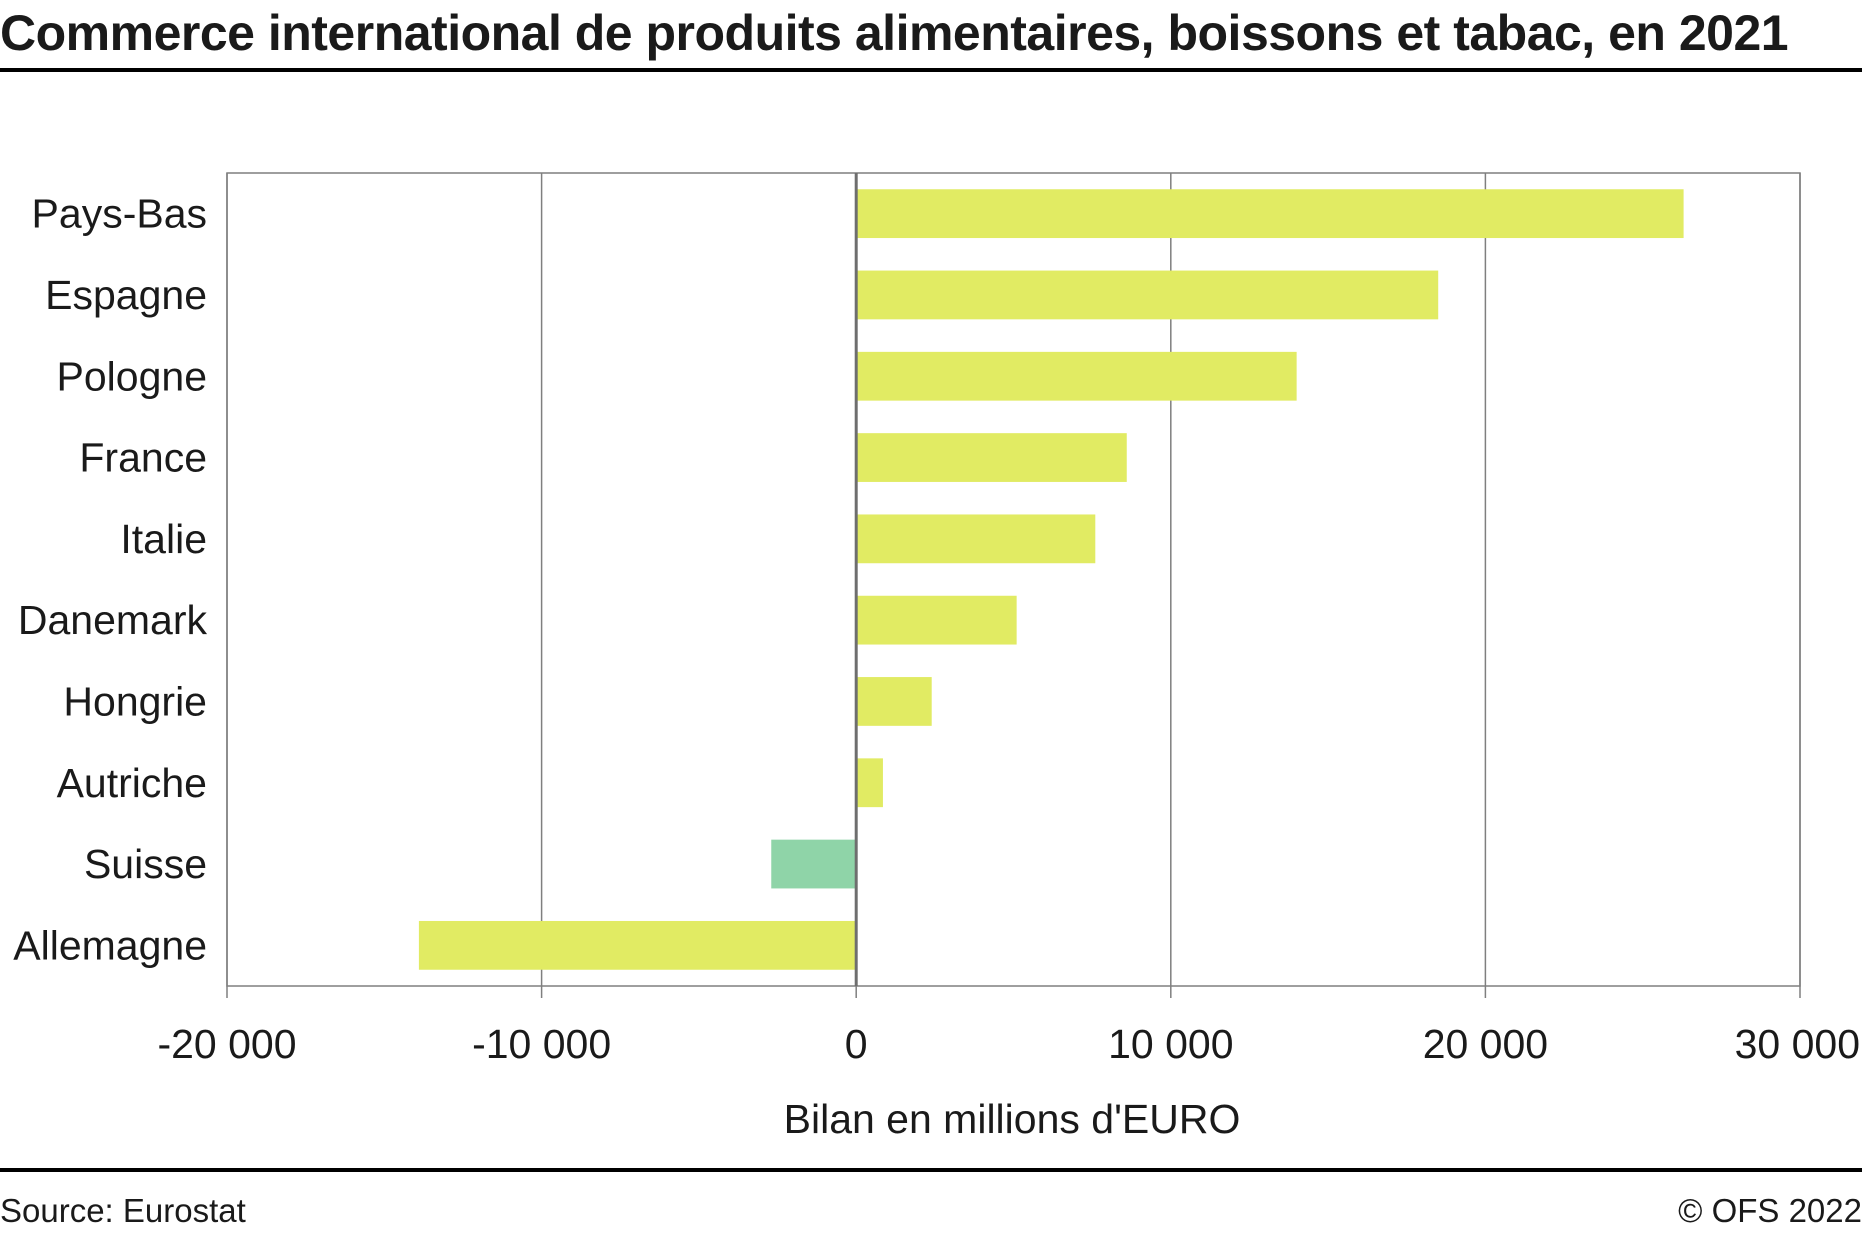  Describe the element at coordinates (132, 783) in the screenshot. I see `category-label: Autriche` at that location.